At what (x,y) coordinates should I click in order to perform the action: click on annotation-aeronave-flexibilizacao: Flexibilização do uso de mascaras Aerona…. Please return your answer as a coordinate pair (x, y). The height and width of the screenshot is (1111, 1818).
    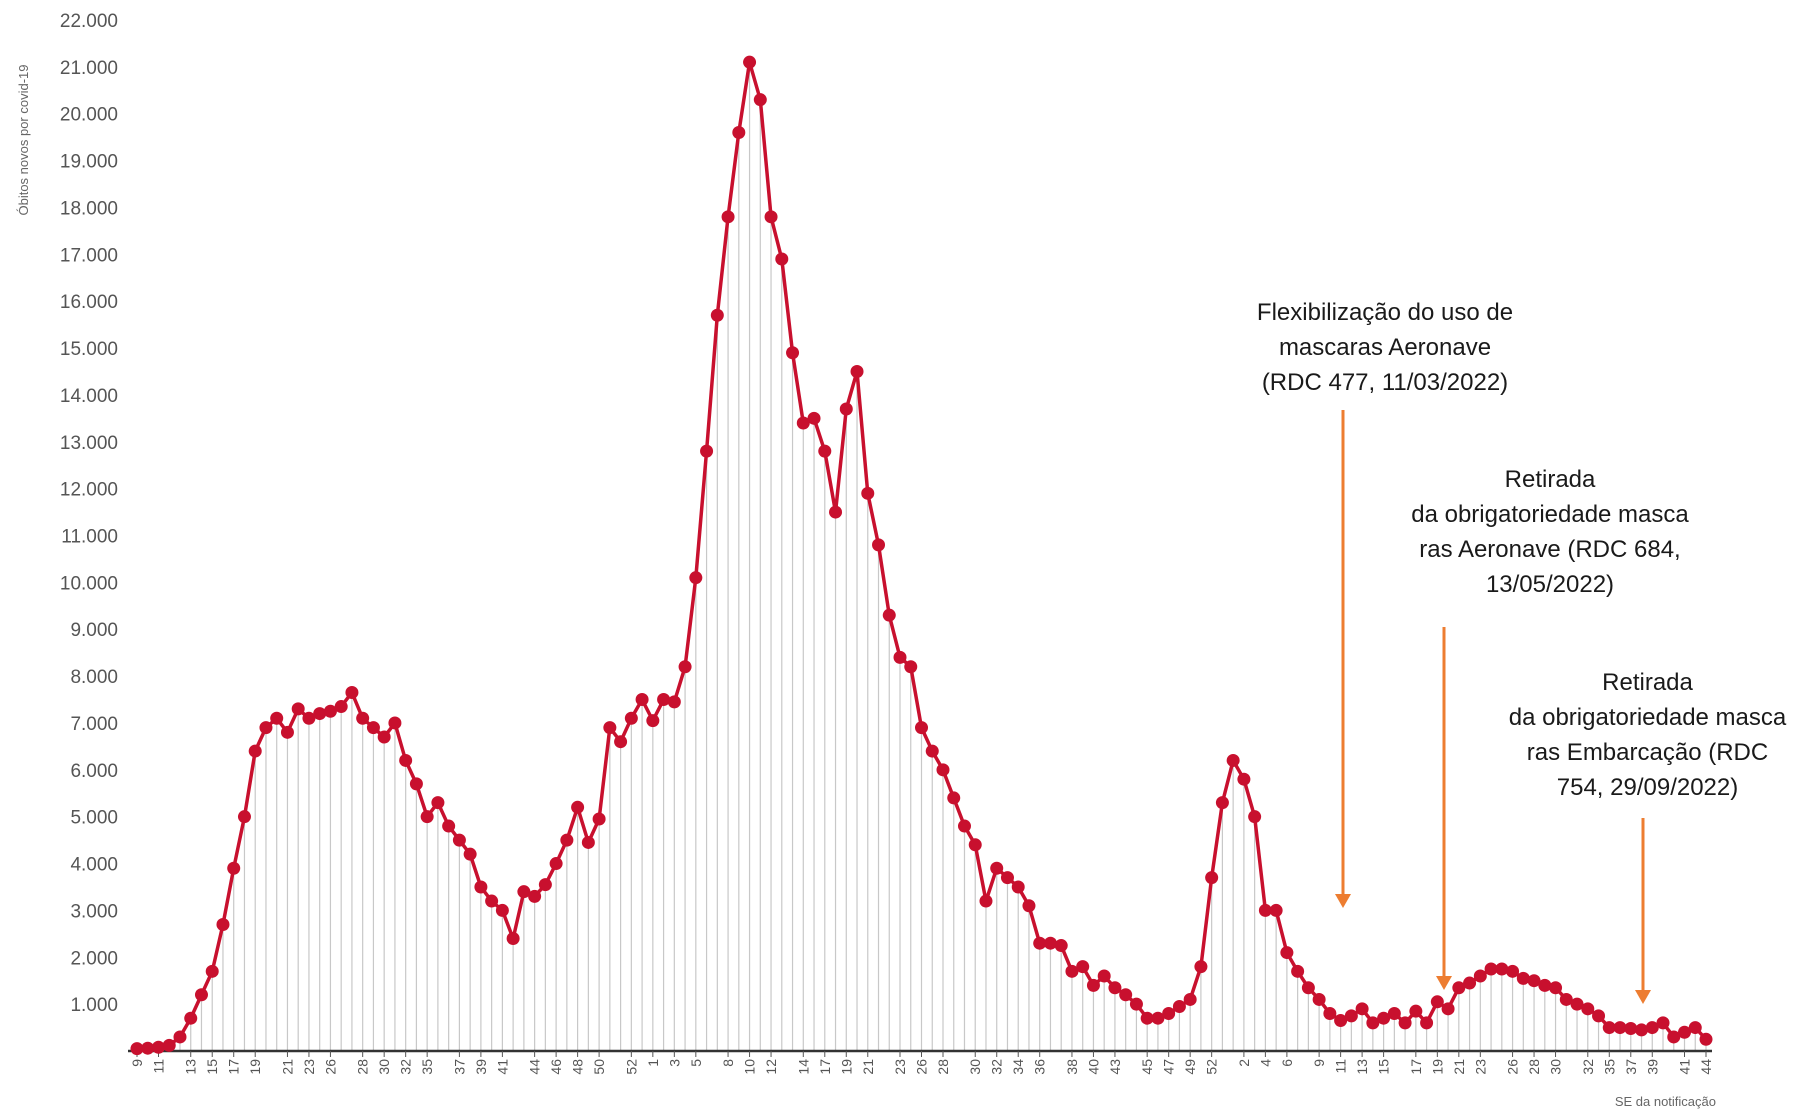
    Looking at the image, I should click on (1385, 347).